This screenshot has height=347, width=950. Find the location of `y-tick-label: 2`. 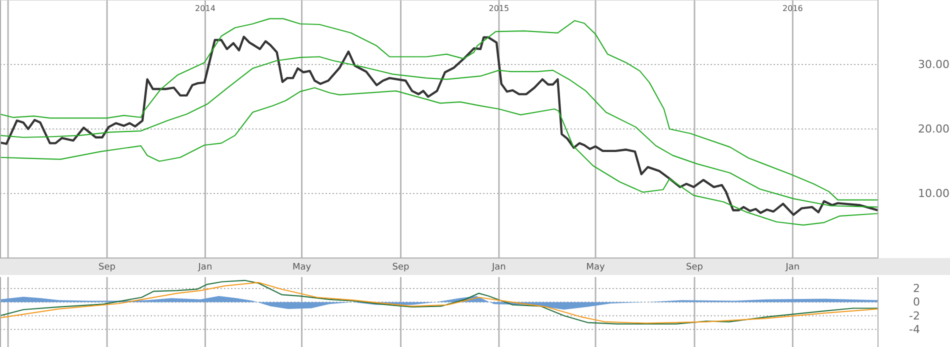

y-tick-label: 2 is located at coordinates (916, 289).